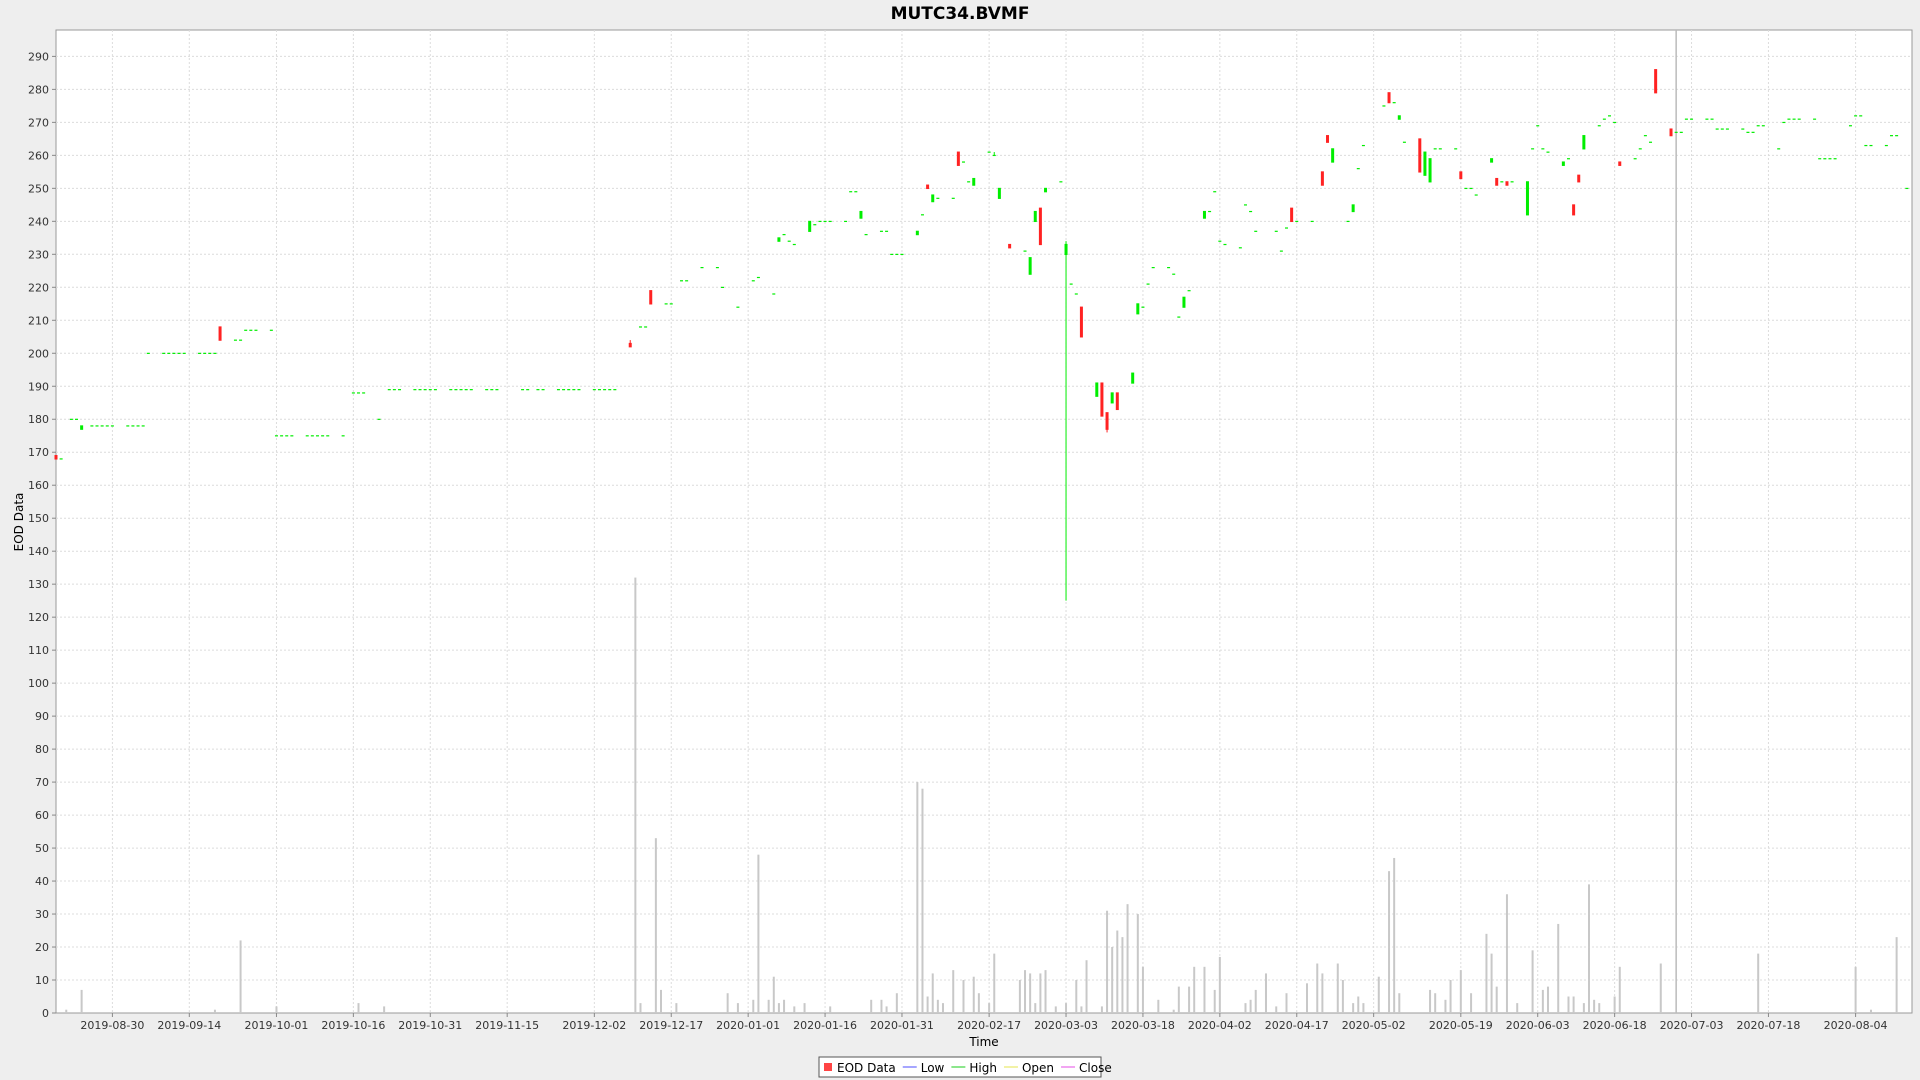 This screenshot has height=1080, width=1920. What do you see at coordinates (825, 1025) in the screenshot?
I see `x-tick-label: 2020-01-16` at bounding box center [825, 1025].